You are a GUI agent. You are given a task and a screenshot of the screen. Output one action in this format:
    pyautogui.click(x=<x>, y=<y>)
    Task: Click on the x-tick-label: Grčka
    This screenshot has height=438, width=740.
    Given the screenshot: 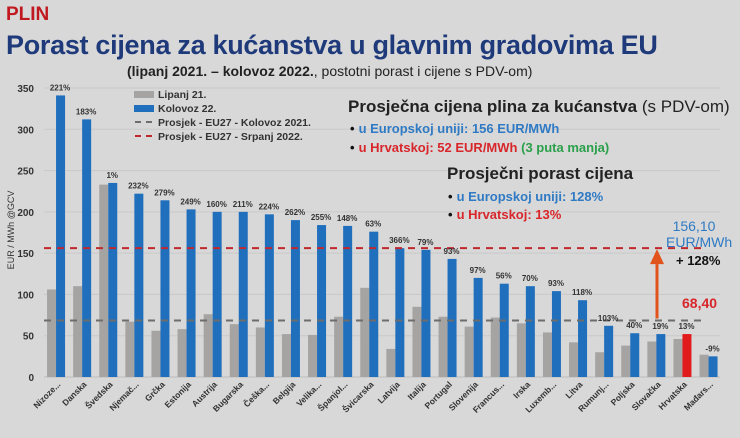 What is the action you would take?
    pyautogui.click(x=155, y=391)
    